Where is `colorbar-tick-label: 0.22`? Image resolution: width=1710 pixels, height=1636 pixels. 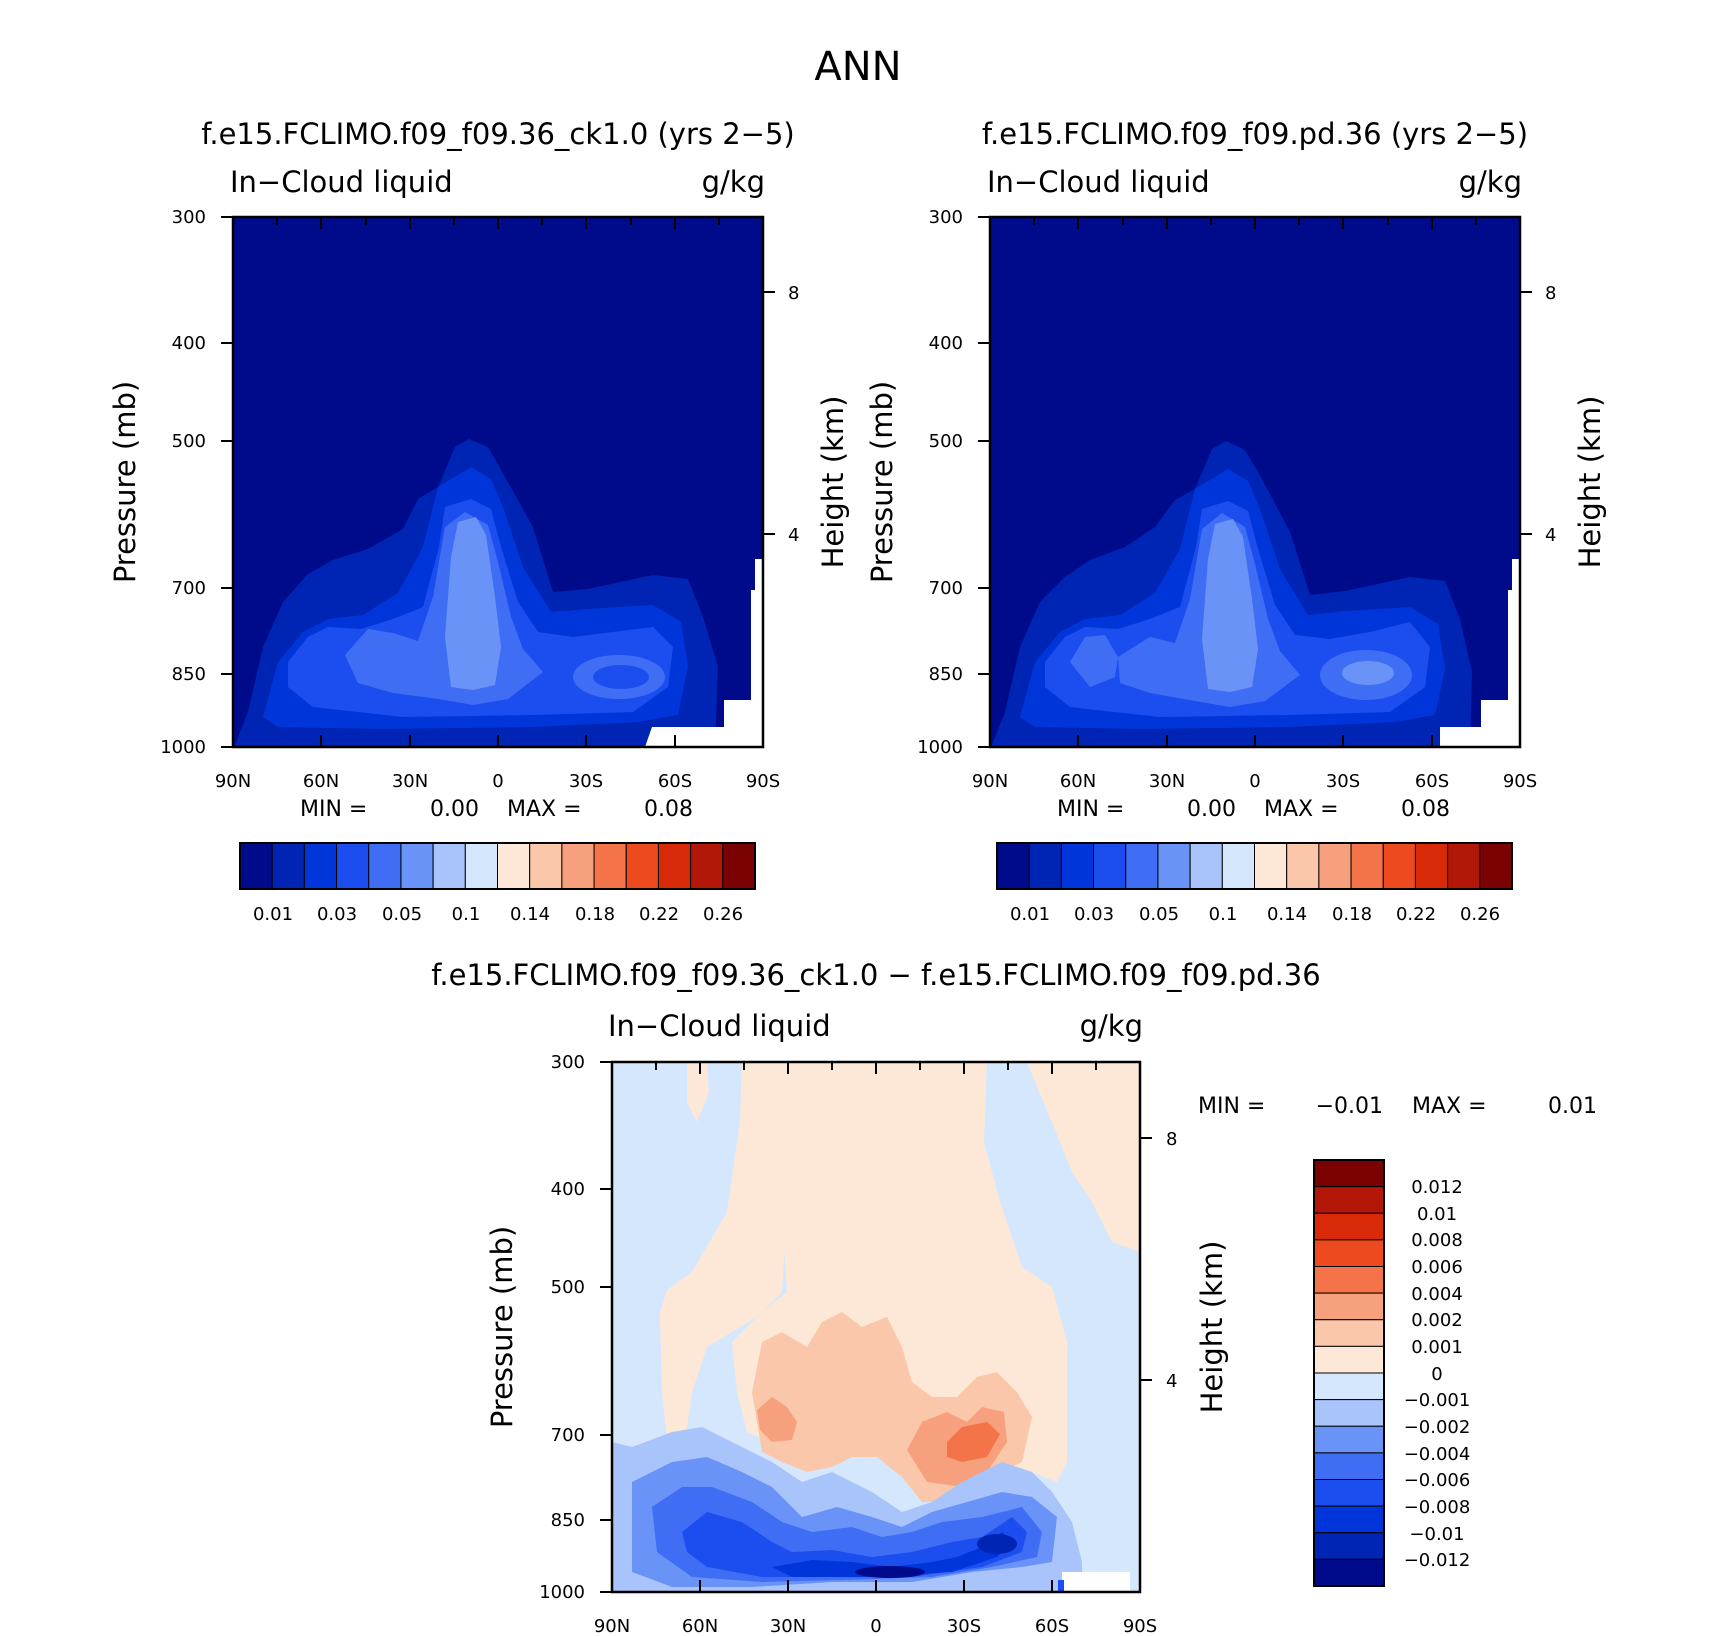
colorbar-tick-label: 0.22 is located at coordinates (1416, 914).